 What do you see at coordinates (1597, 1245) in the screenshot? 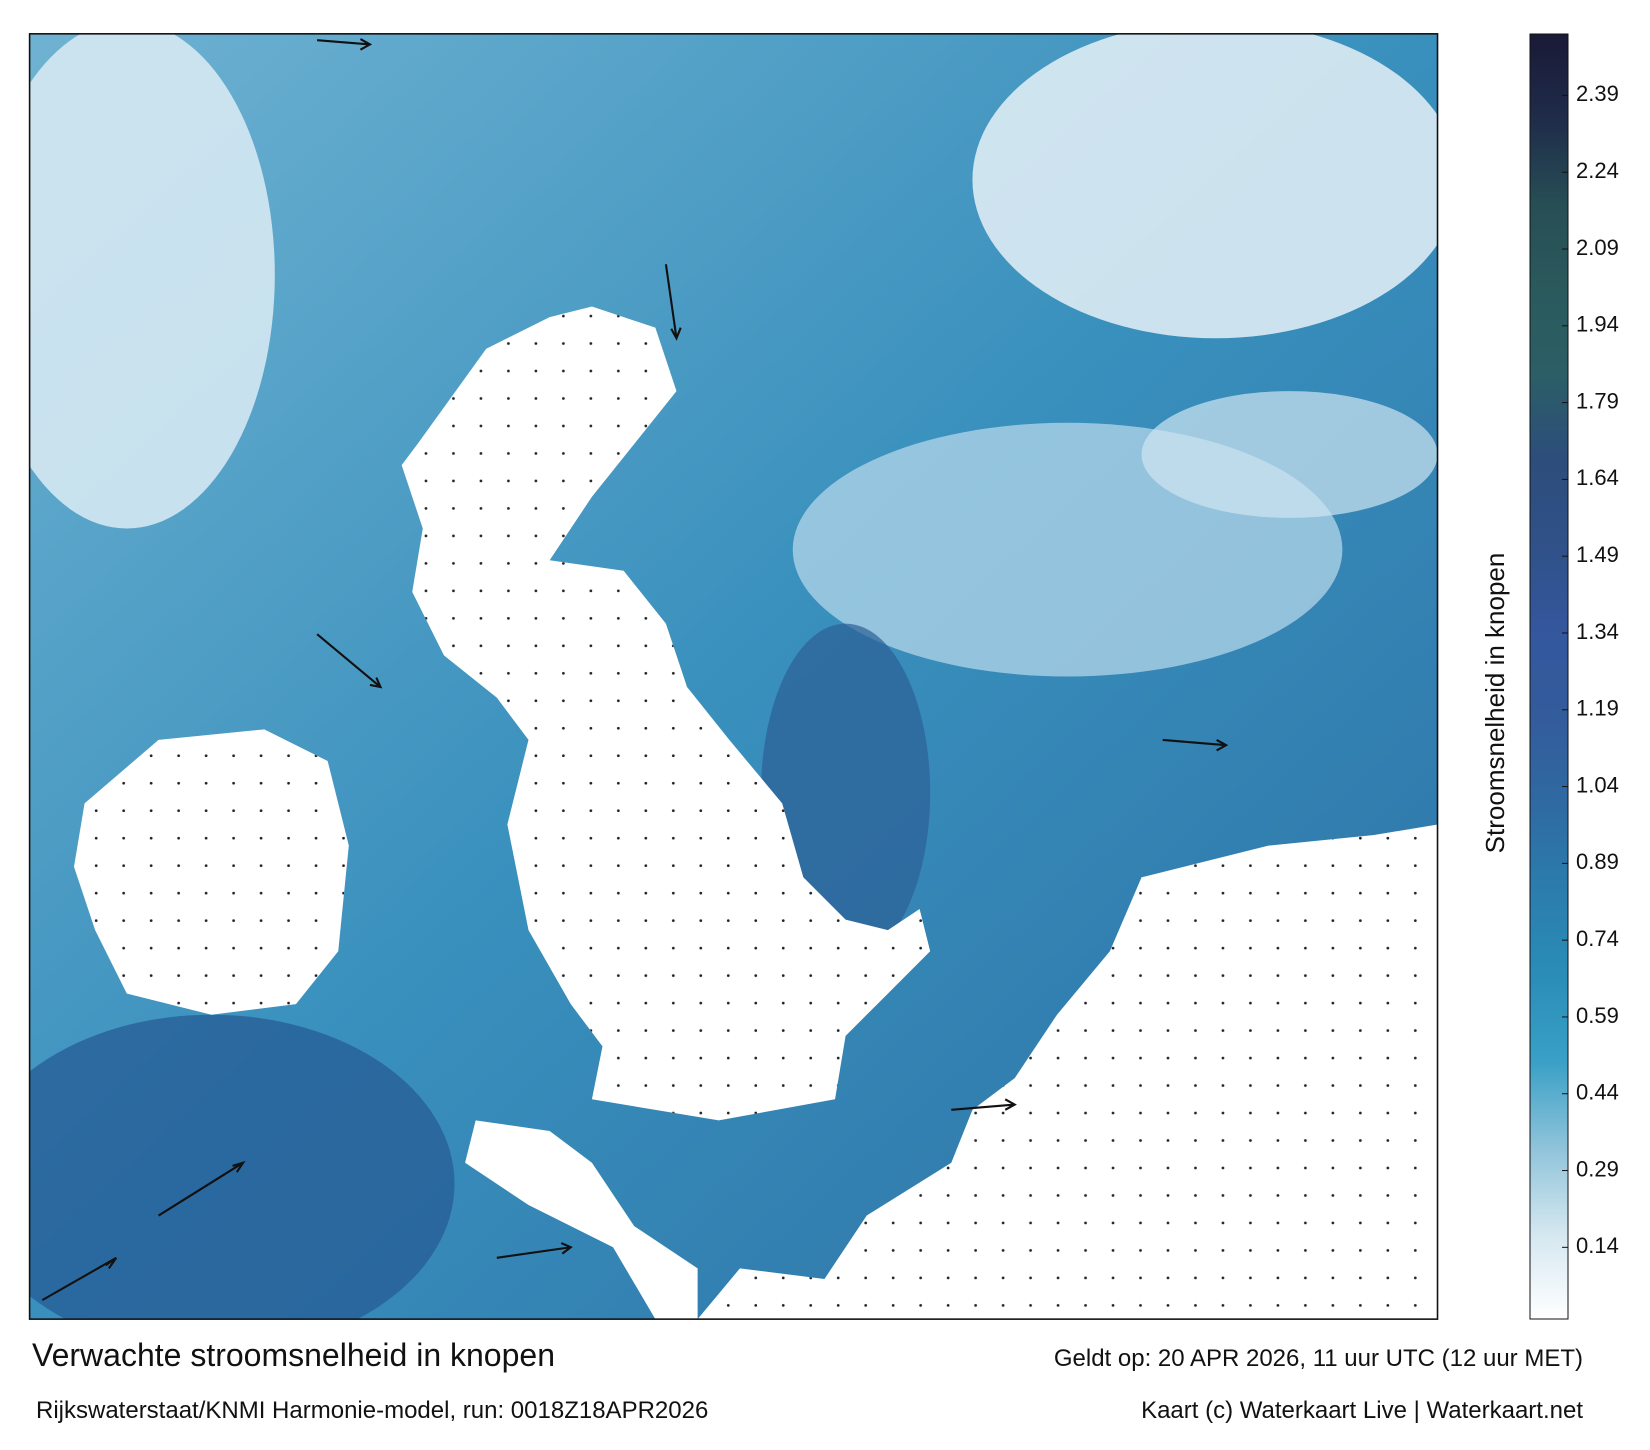
I see `colorbar-tick-label: 0.14` at bounding box center [1597, 1245].